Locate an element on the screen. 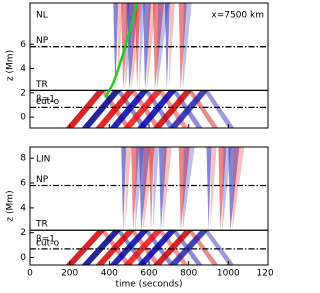 The image size is (320, 293). panel-label: LIN is located at coordinates (43, 160).